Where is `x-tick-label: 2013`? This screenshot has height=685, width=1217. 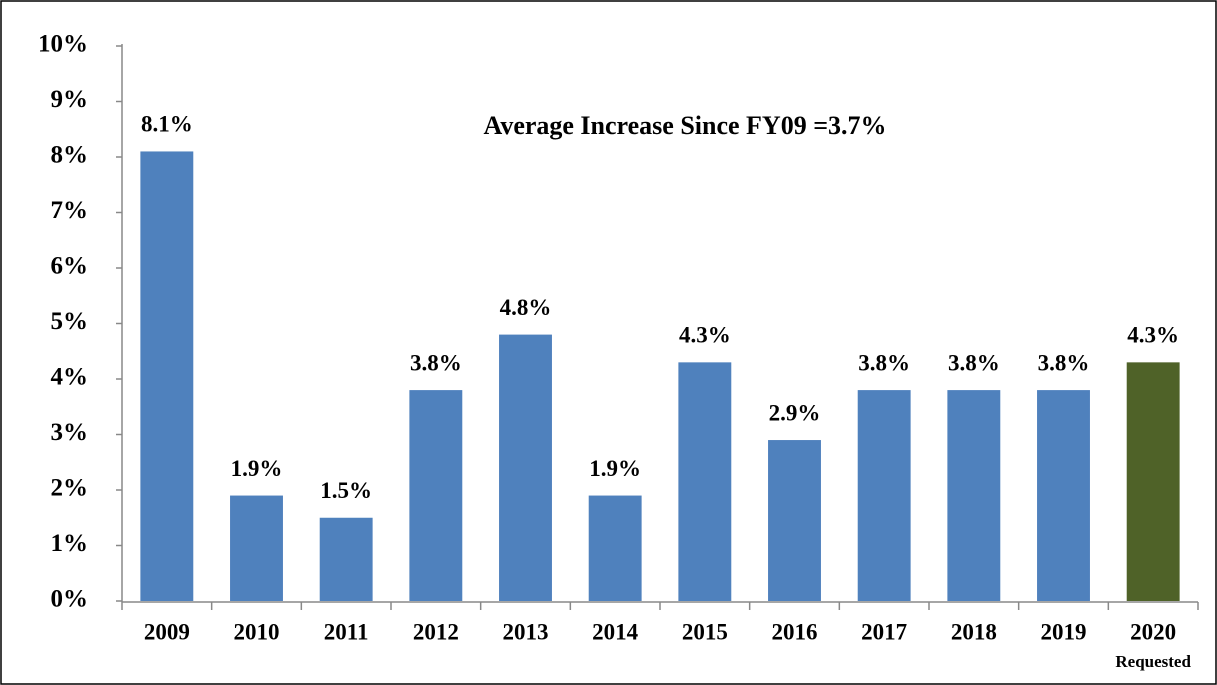
x-tick-label: 2013 is located at coordinates (526, 631).